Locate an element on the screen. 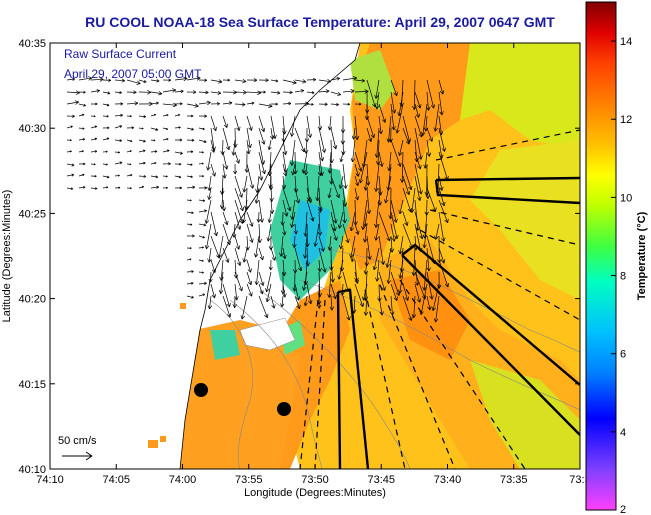 The height and width of the screenshot is (515, 651). sst-speckles is located at coordinates (167, 375).